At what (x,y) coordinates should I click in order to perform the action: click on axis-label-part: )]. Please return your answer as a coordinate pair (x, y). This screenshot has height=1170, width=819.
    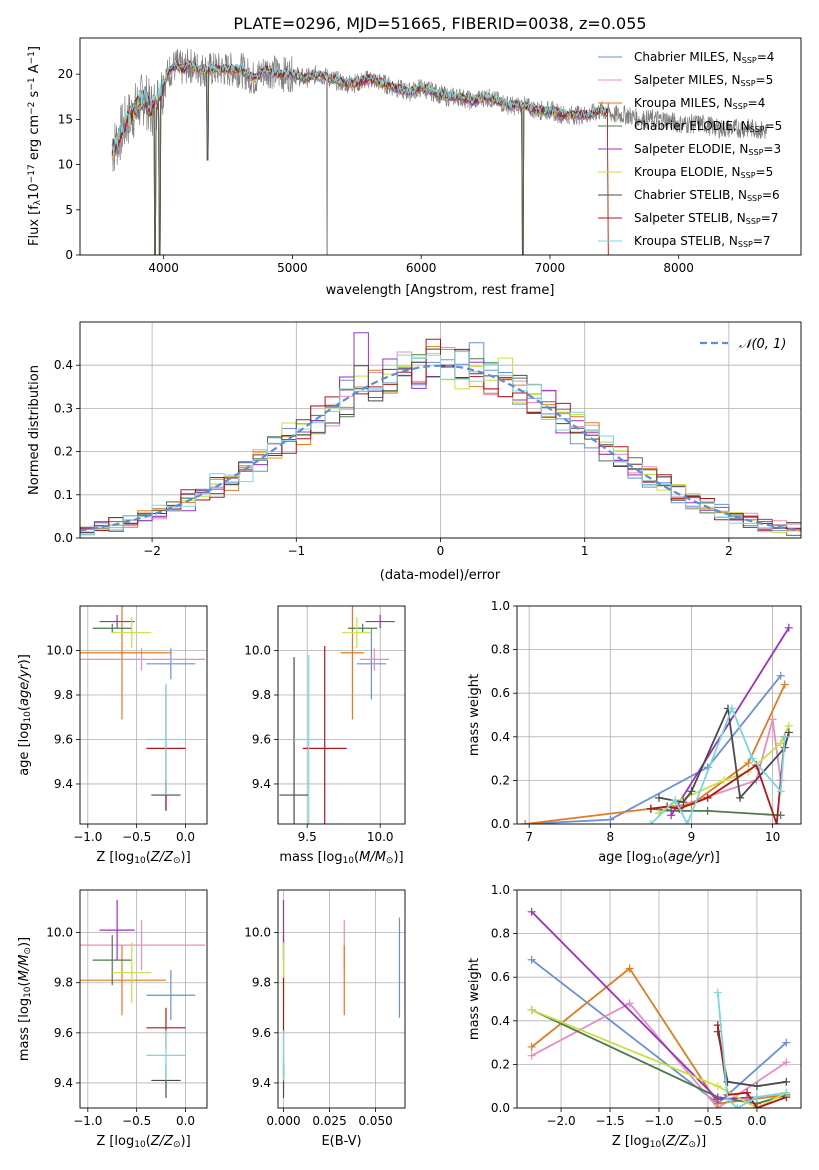
    Looking at the image, I should click on (186, 857).